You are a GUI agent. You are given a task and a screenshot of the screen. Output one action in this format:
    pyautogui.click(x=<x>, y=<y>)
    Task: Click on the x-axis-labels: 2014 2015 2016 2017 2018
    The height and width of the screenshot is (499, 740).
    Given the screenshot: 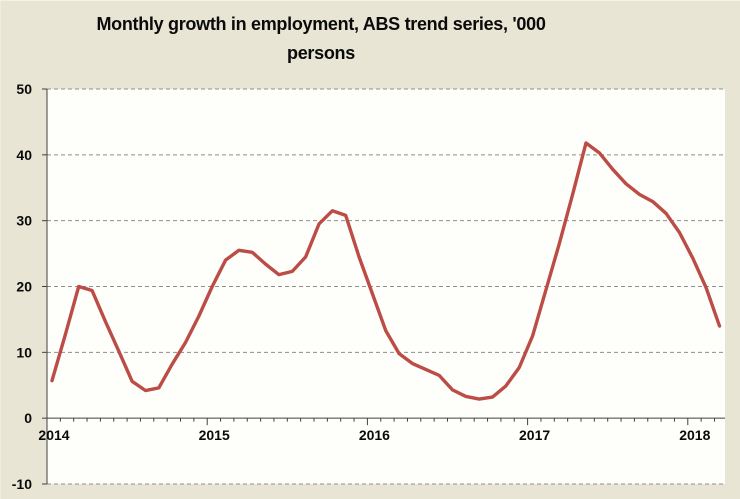 What is the action you would take?
    pyautogui.click(x=374, y=435)
    